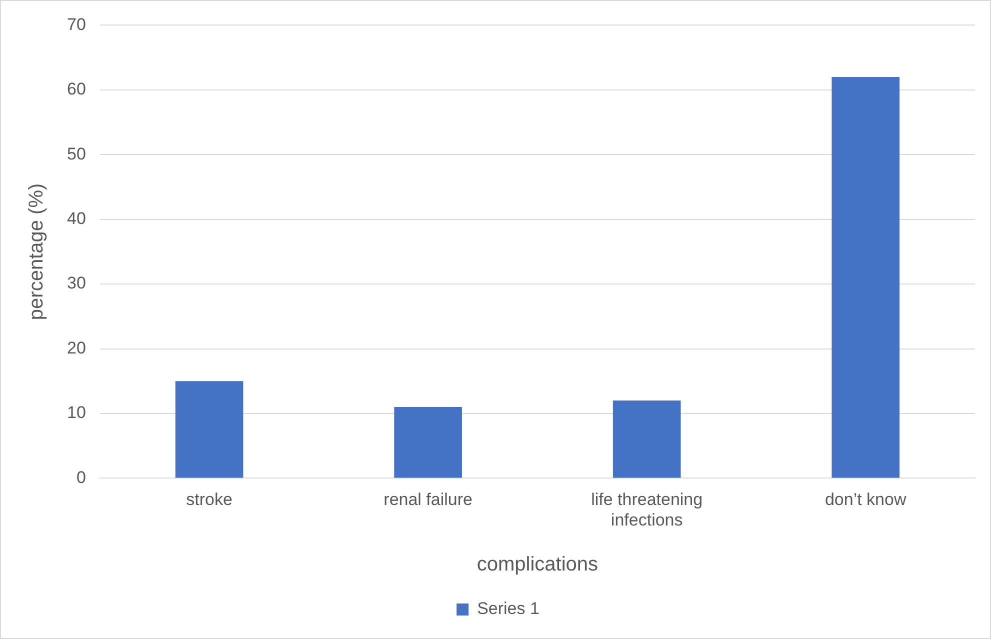  Describe the element at coordinates (537, 565) in the screenshot. I see `x-axis-title: complications` at that location.